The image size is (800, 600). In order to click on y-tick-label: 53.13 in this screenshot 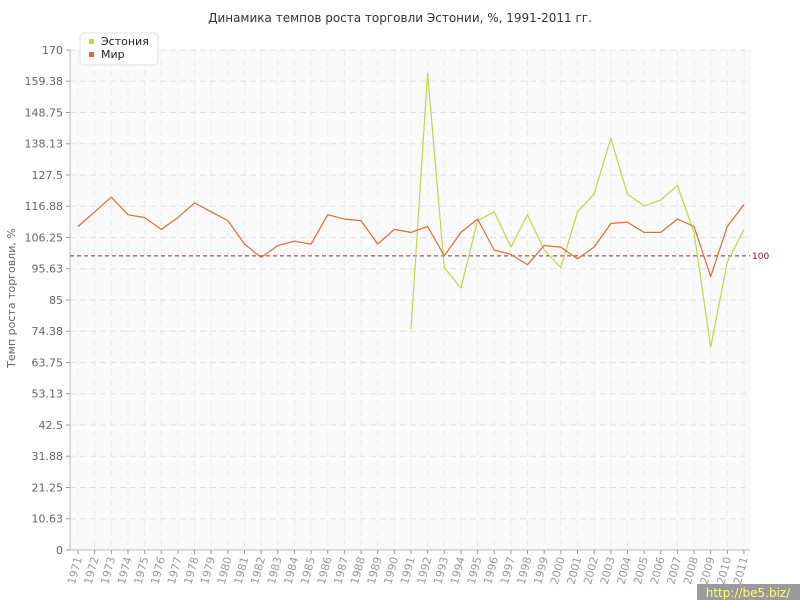, I will do `click(48, 394)`.